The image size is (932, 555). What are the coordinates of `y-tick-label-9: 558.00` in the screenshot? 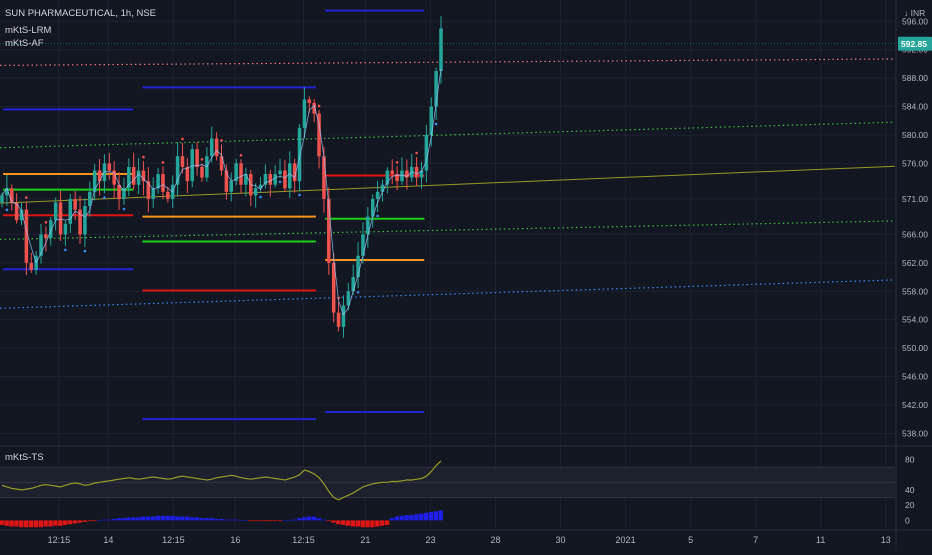 It's located at (915, 291).